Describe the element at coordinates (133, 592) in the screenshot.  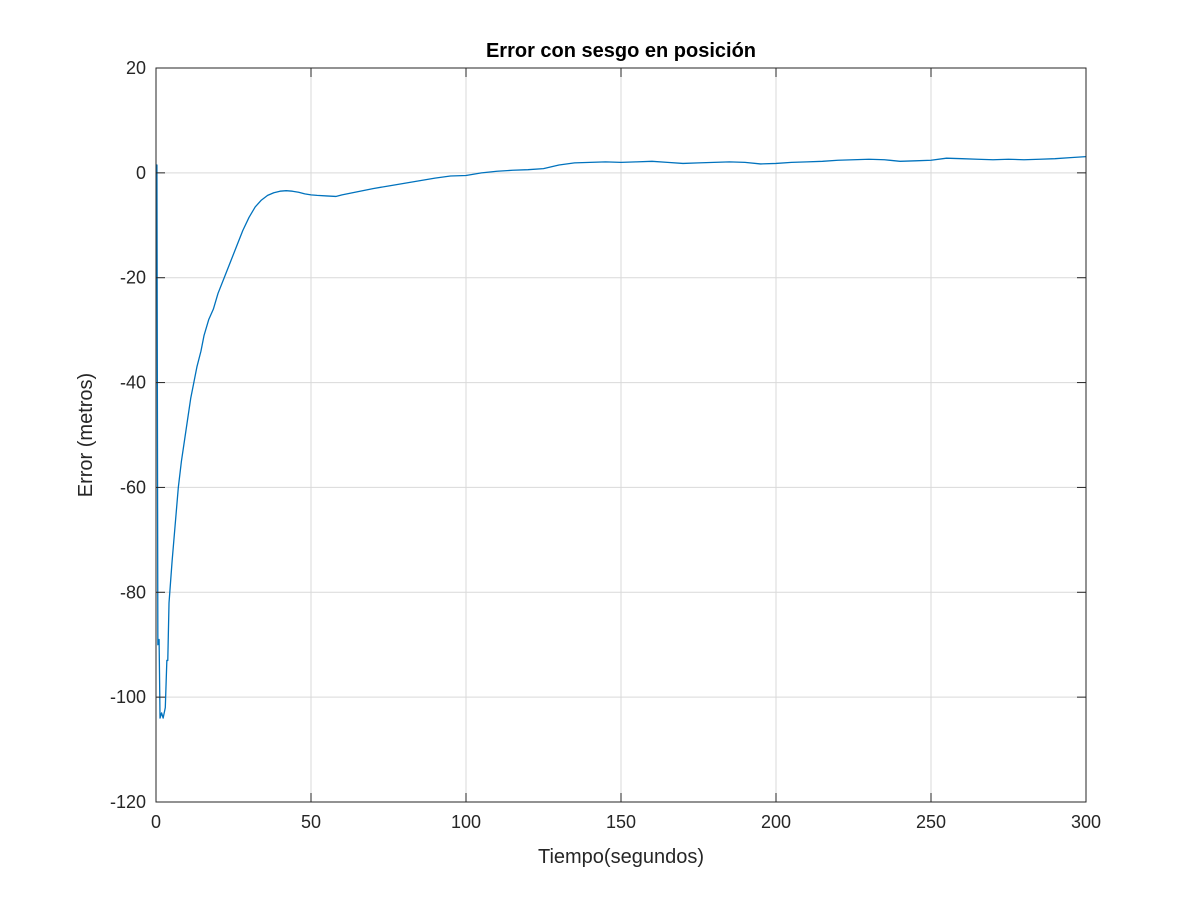
I see `y-tick-label: -80` at that location.